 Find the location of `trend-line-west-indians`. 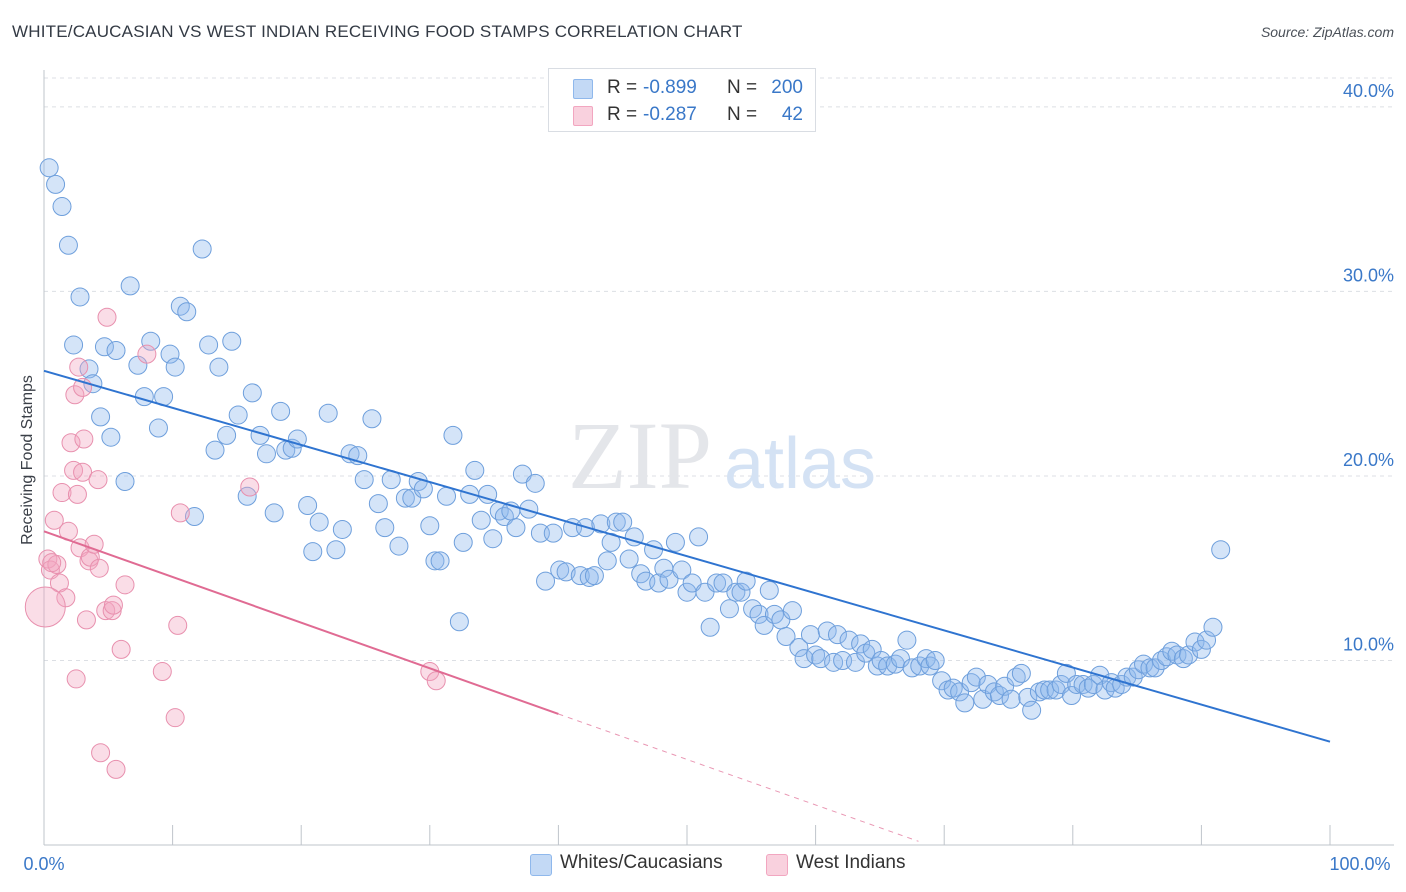

trend-line-west-indians is located at coordinates (301, 622).